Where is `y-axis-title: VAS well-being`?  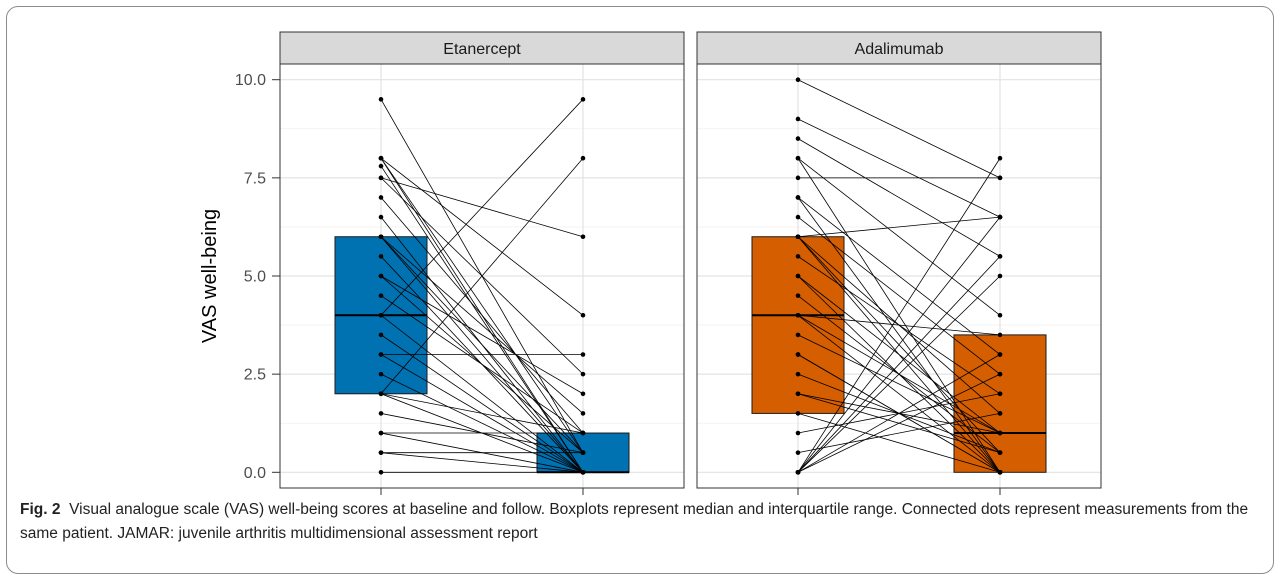
y-axis-title: VAS well-being is located at coordinates (210, 276).